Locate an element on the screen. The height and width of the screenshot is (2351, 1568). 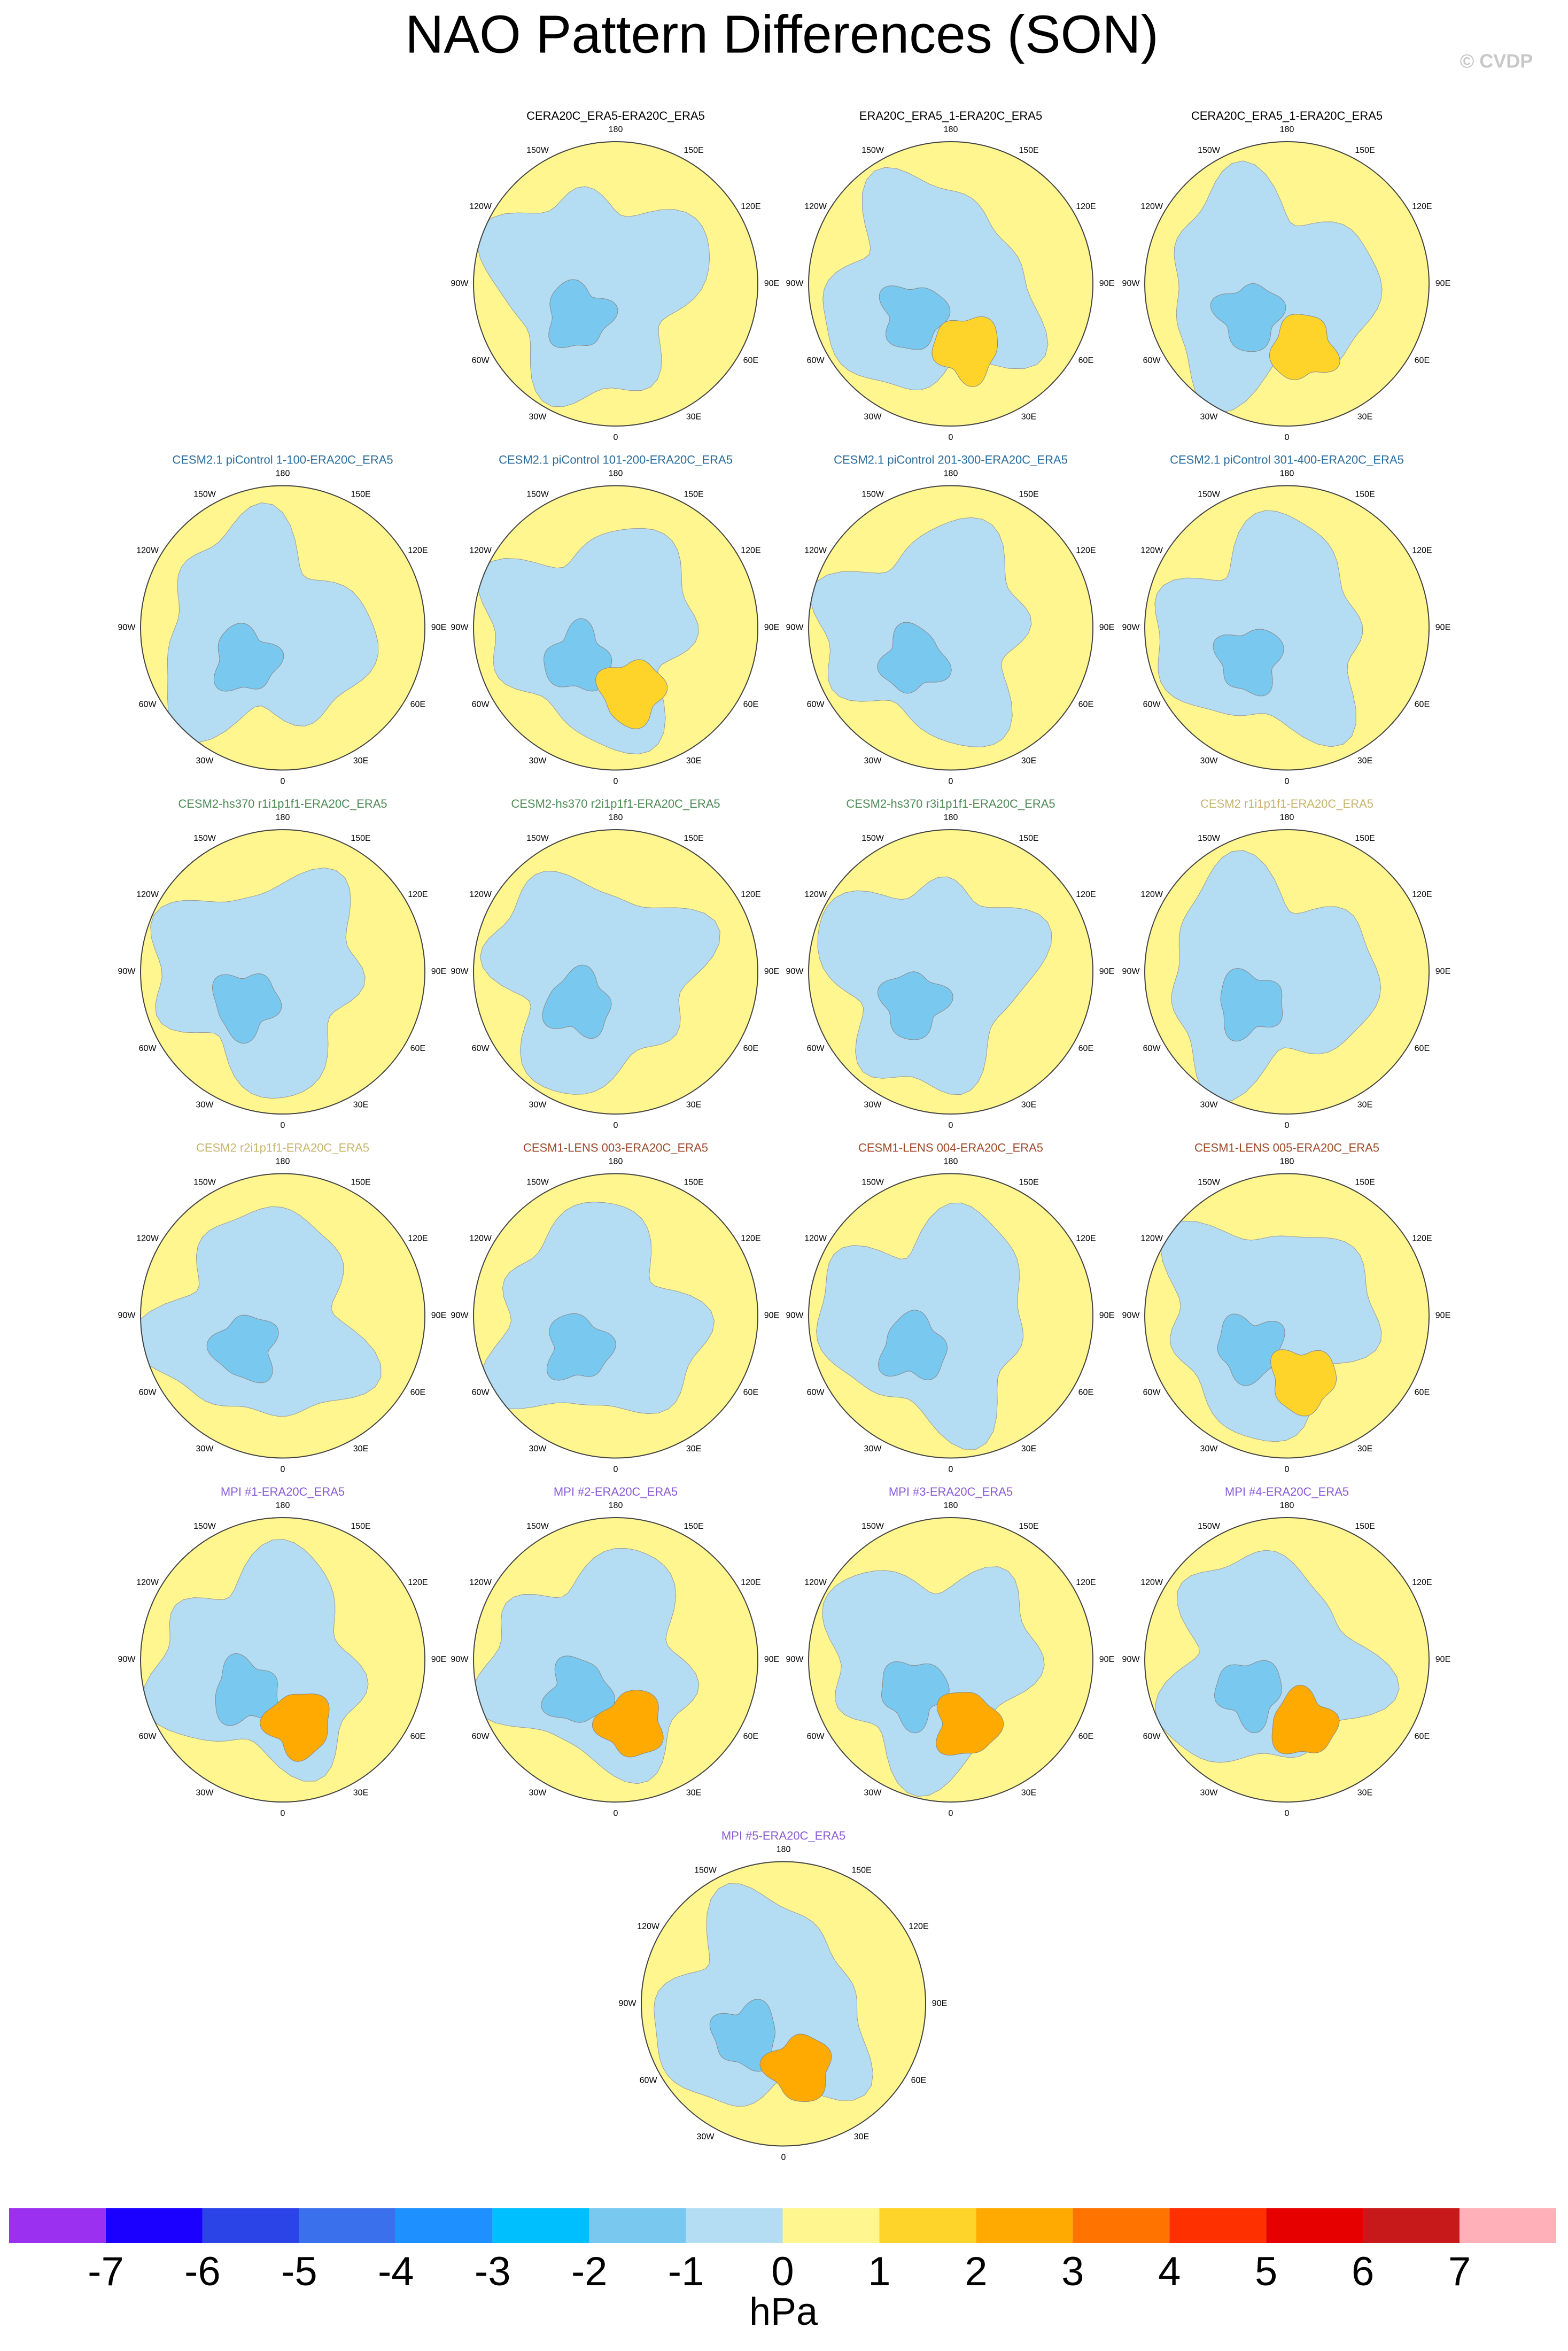
panel-title: CESM2.1 piControl 101-200-ERA20C_ERA5 is located at coordinates (616, 459).